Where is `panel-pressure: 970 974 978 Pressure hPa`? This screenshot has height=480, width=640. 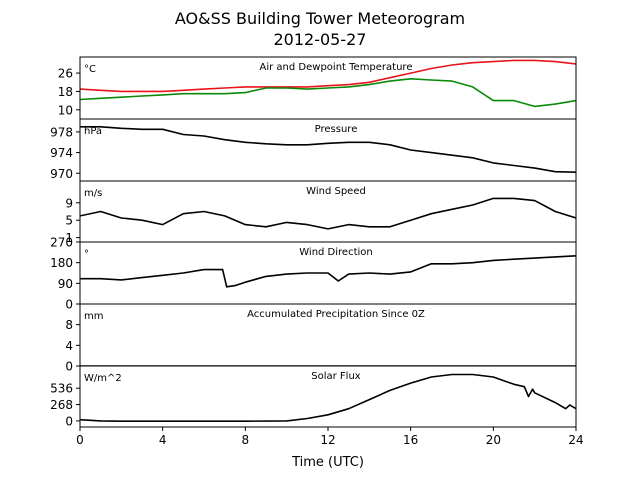
panel-pressure: 970 974 978 Pressure hPa is located at coordinates (313, 150).